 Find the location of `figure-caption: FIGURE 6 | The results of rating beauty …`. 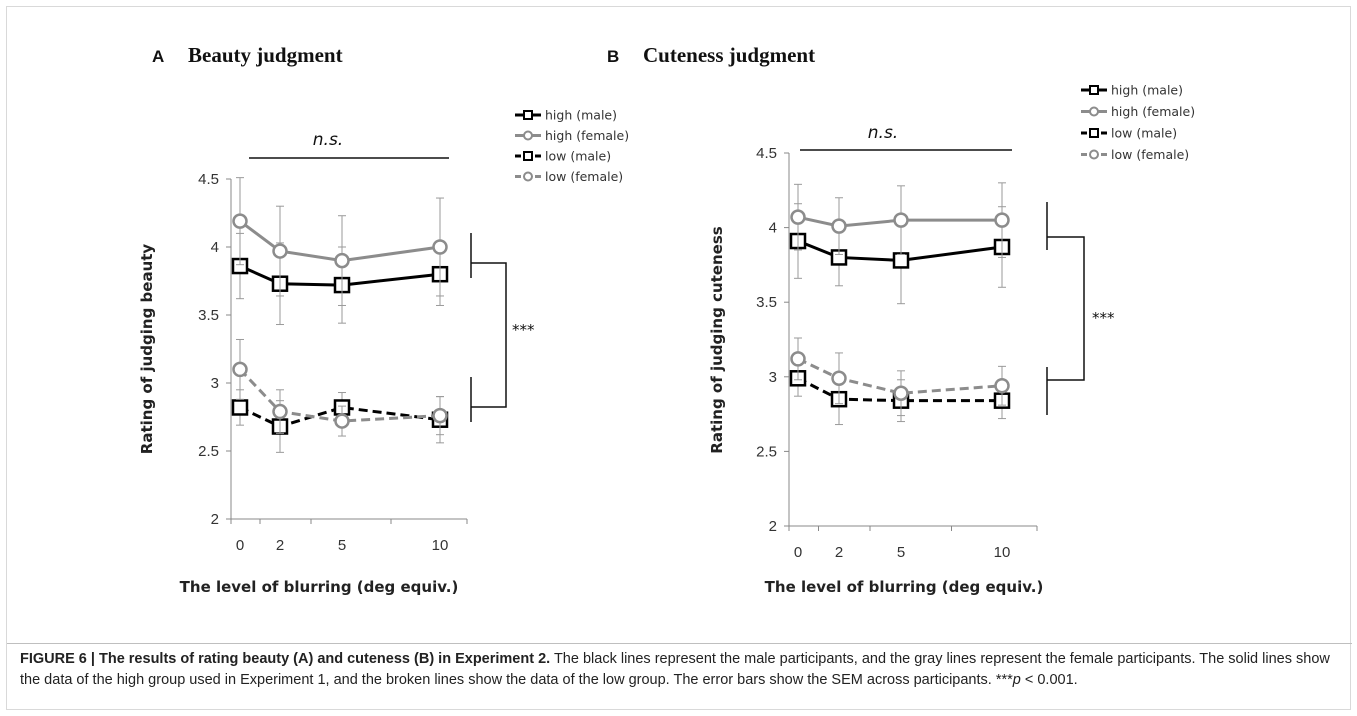

figure-caption: FIGURE 6 | The results of rating beauty … is located at coordinates (680, 670).